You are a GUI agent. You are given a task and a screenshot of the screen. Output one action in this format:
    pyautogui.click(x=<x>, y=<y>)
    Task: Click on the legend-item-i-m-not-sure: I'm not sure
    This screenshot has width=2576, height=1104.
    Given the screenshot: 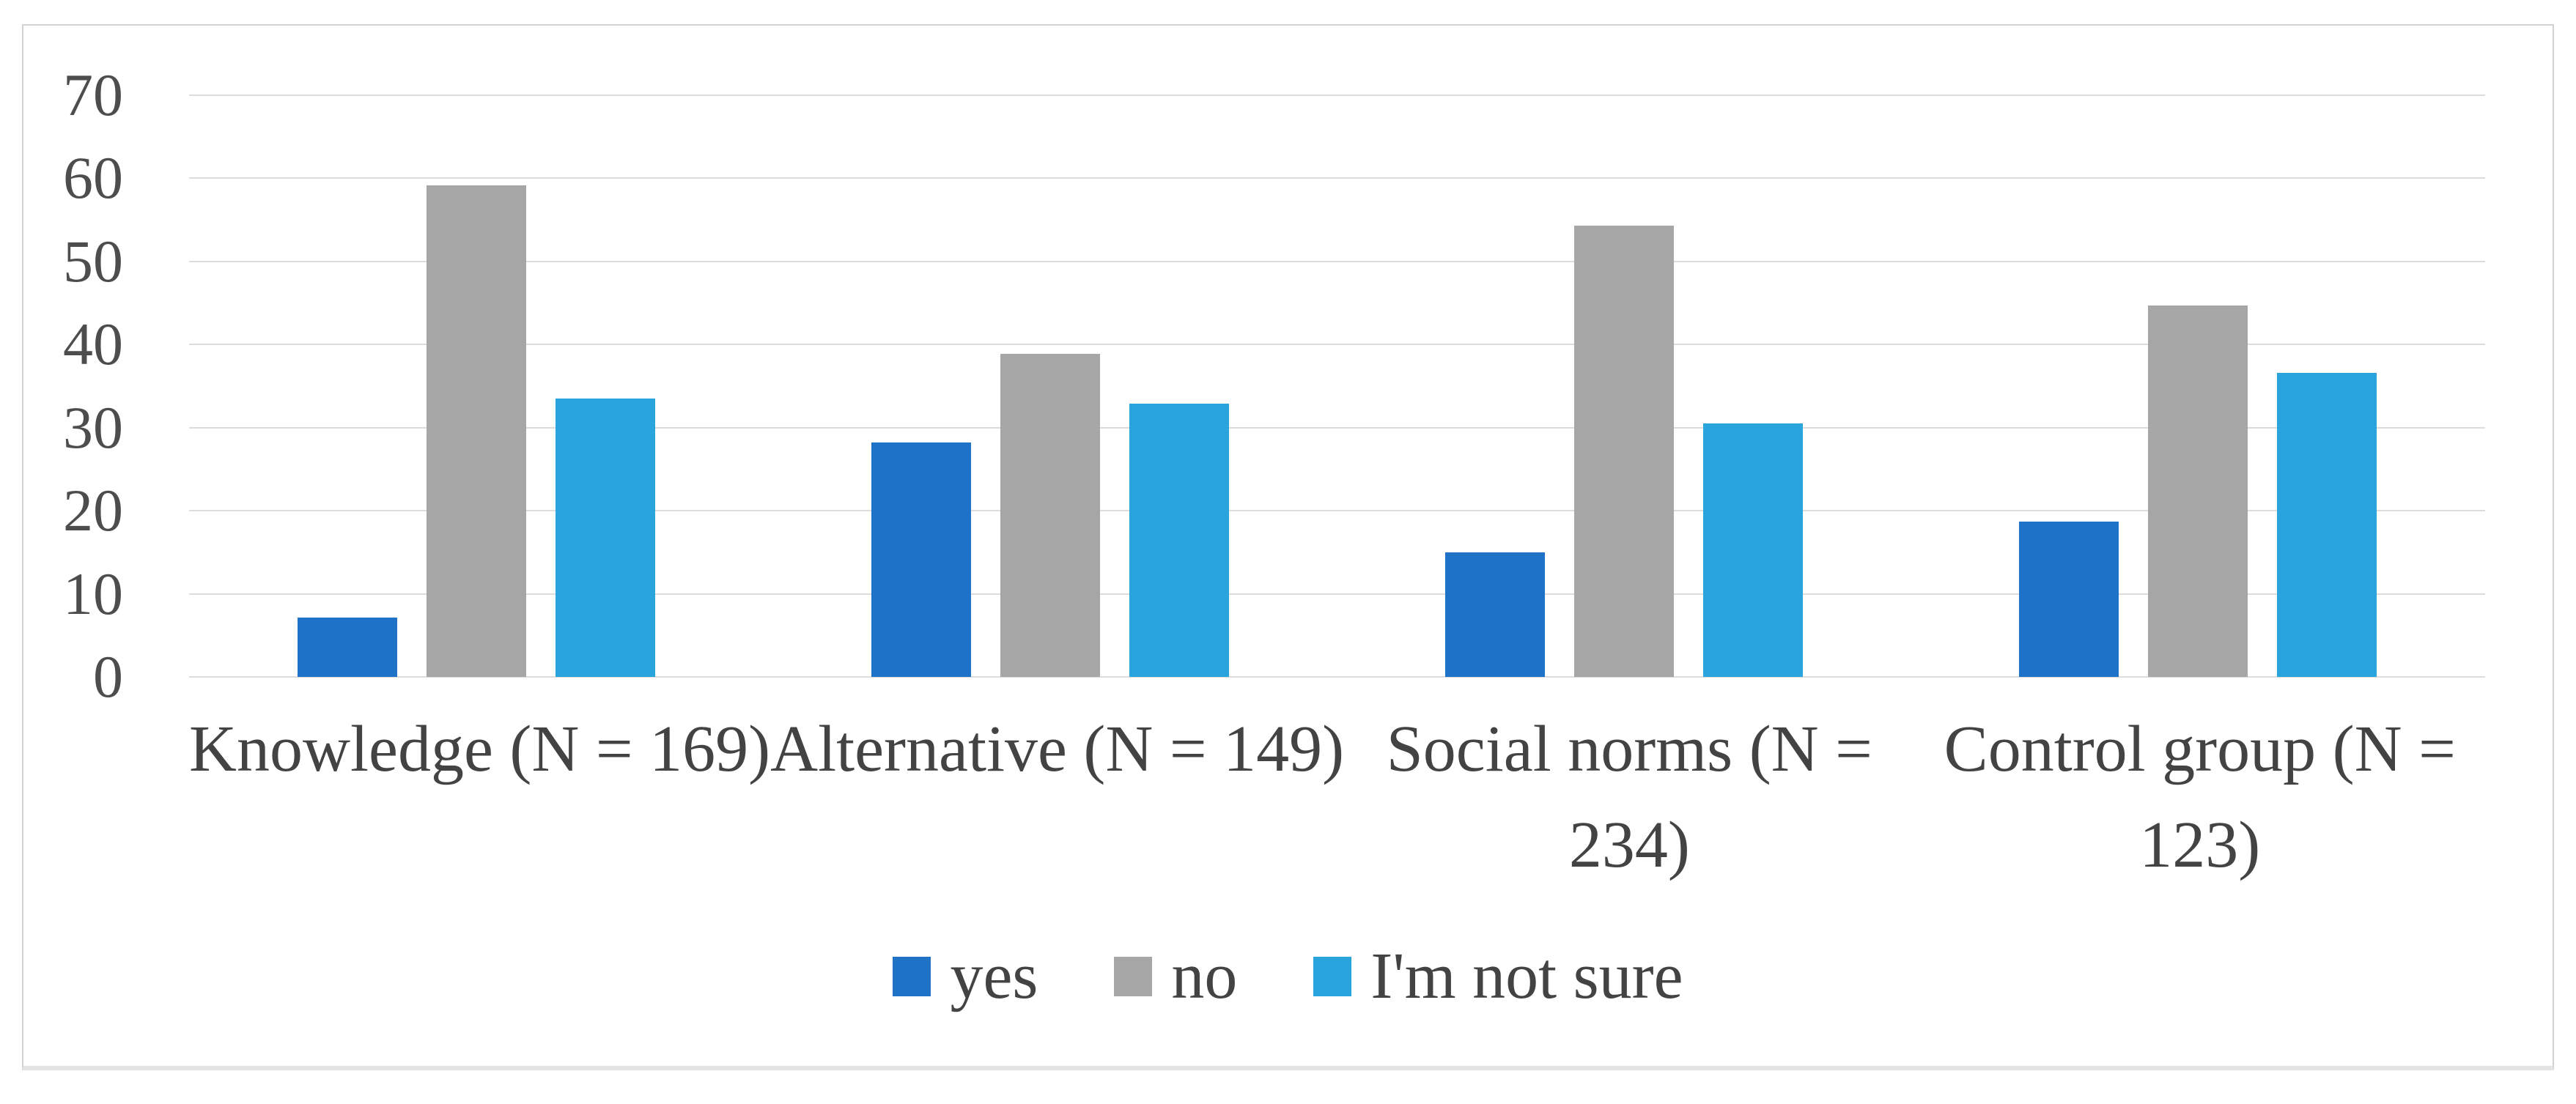 What is the action you would take?
    pyautogui.click(x=1498, y=976)
    